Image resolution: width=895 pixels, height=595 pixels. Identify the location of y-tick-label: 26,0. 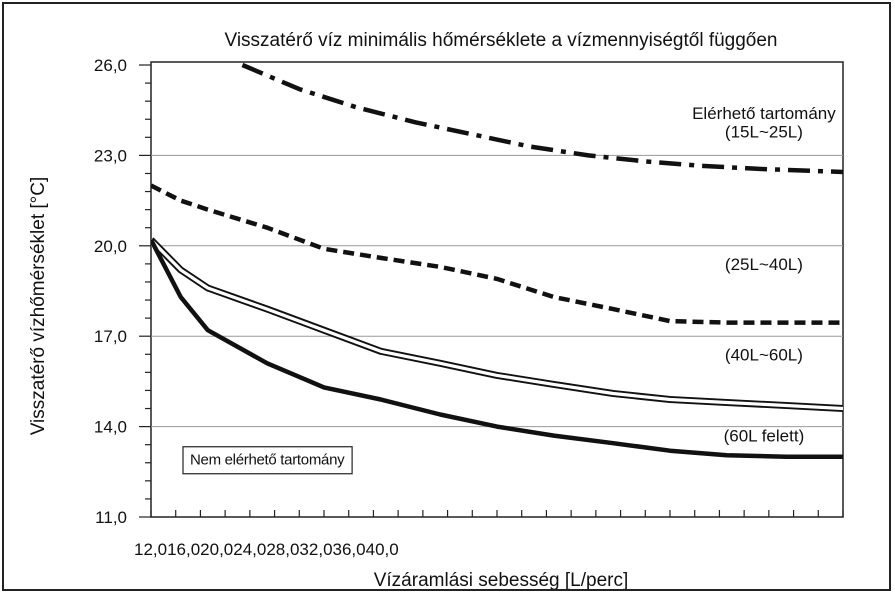
(110, 65).